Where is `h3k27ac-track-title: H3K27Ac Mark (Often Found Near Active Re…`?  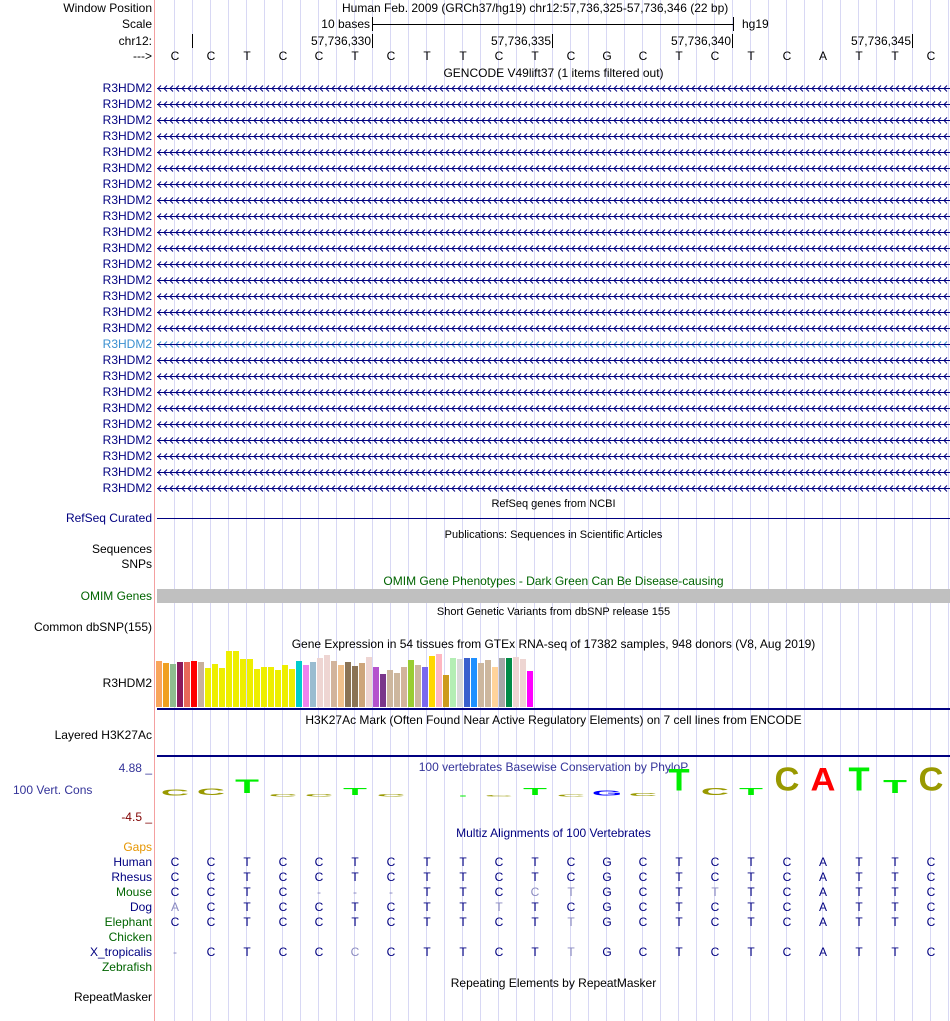 h3k27ac-track-title: H3K27Ac Mark (Often Found Near Active Re… is located at coordinates (553, 720).